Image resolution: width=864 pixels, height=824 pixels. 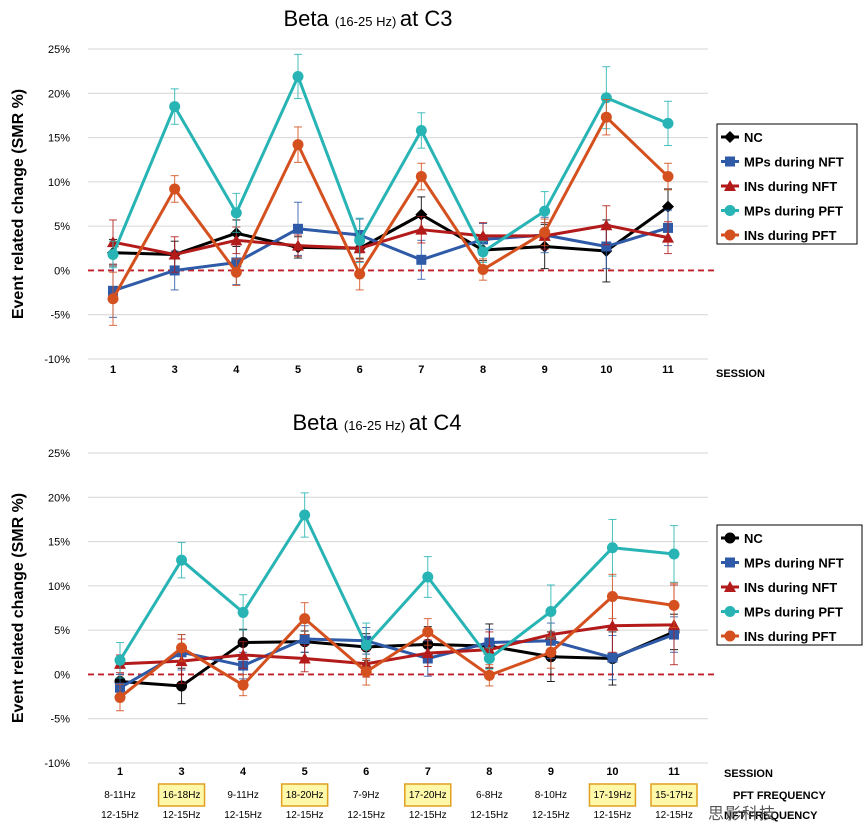 I want to click on y-tick-label: -10%, so click(x=57, y=764).